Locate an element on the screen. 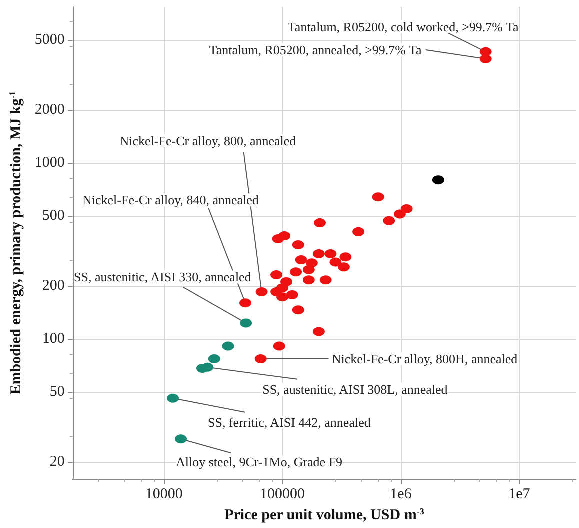 This screenshot has width=579, height=528. annotation: SS, austenitic, AISI 330, annealed is located at coordinates (163, 277).